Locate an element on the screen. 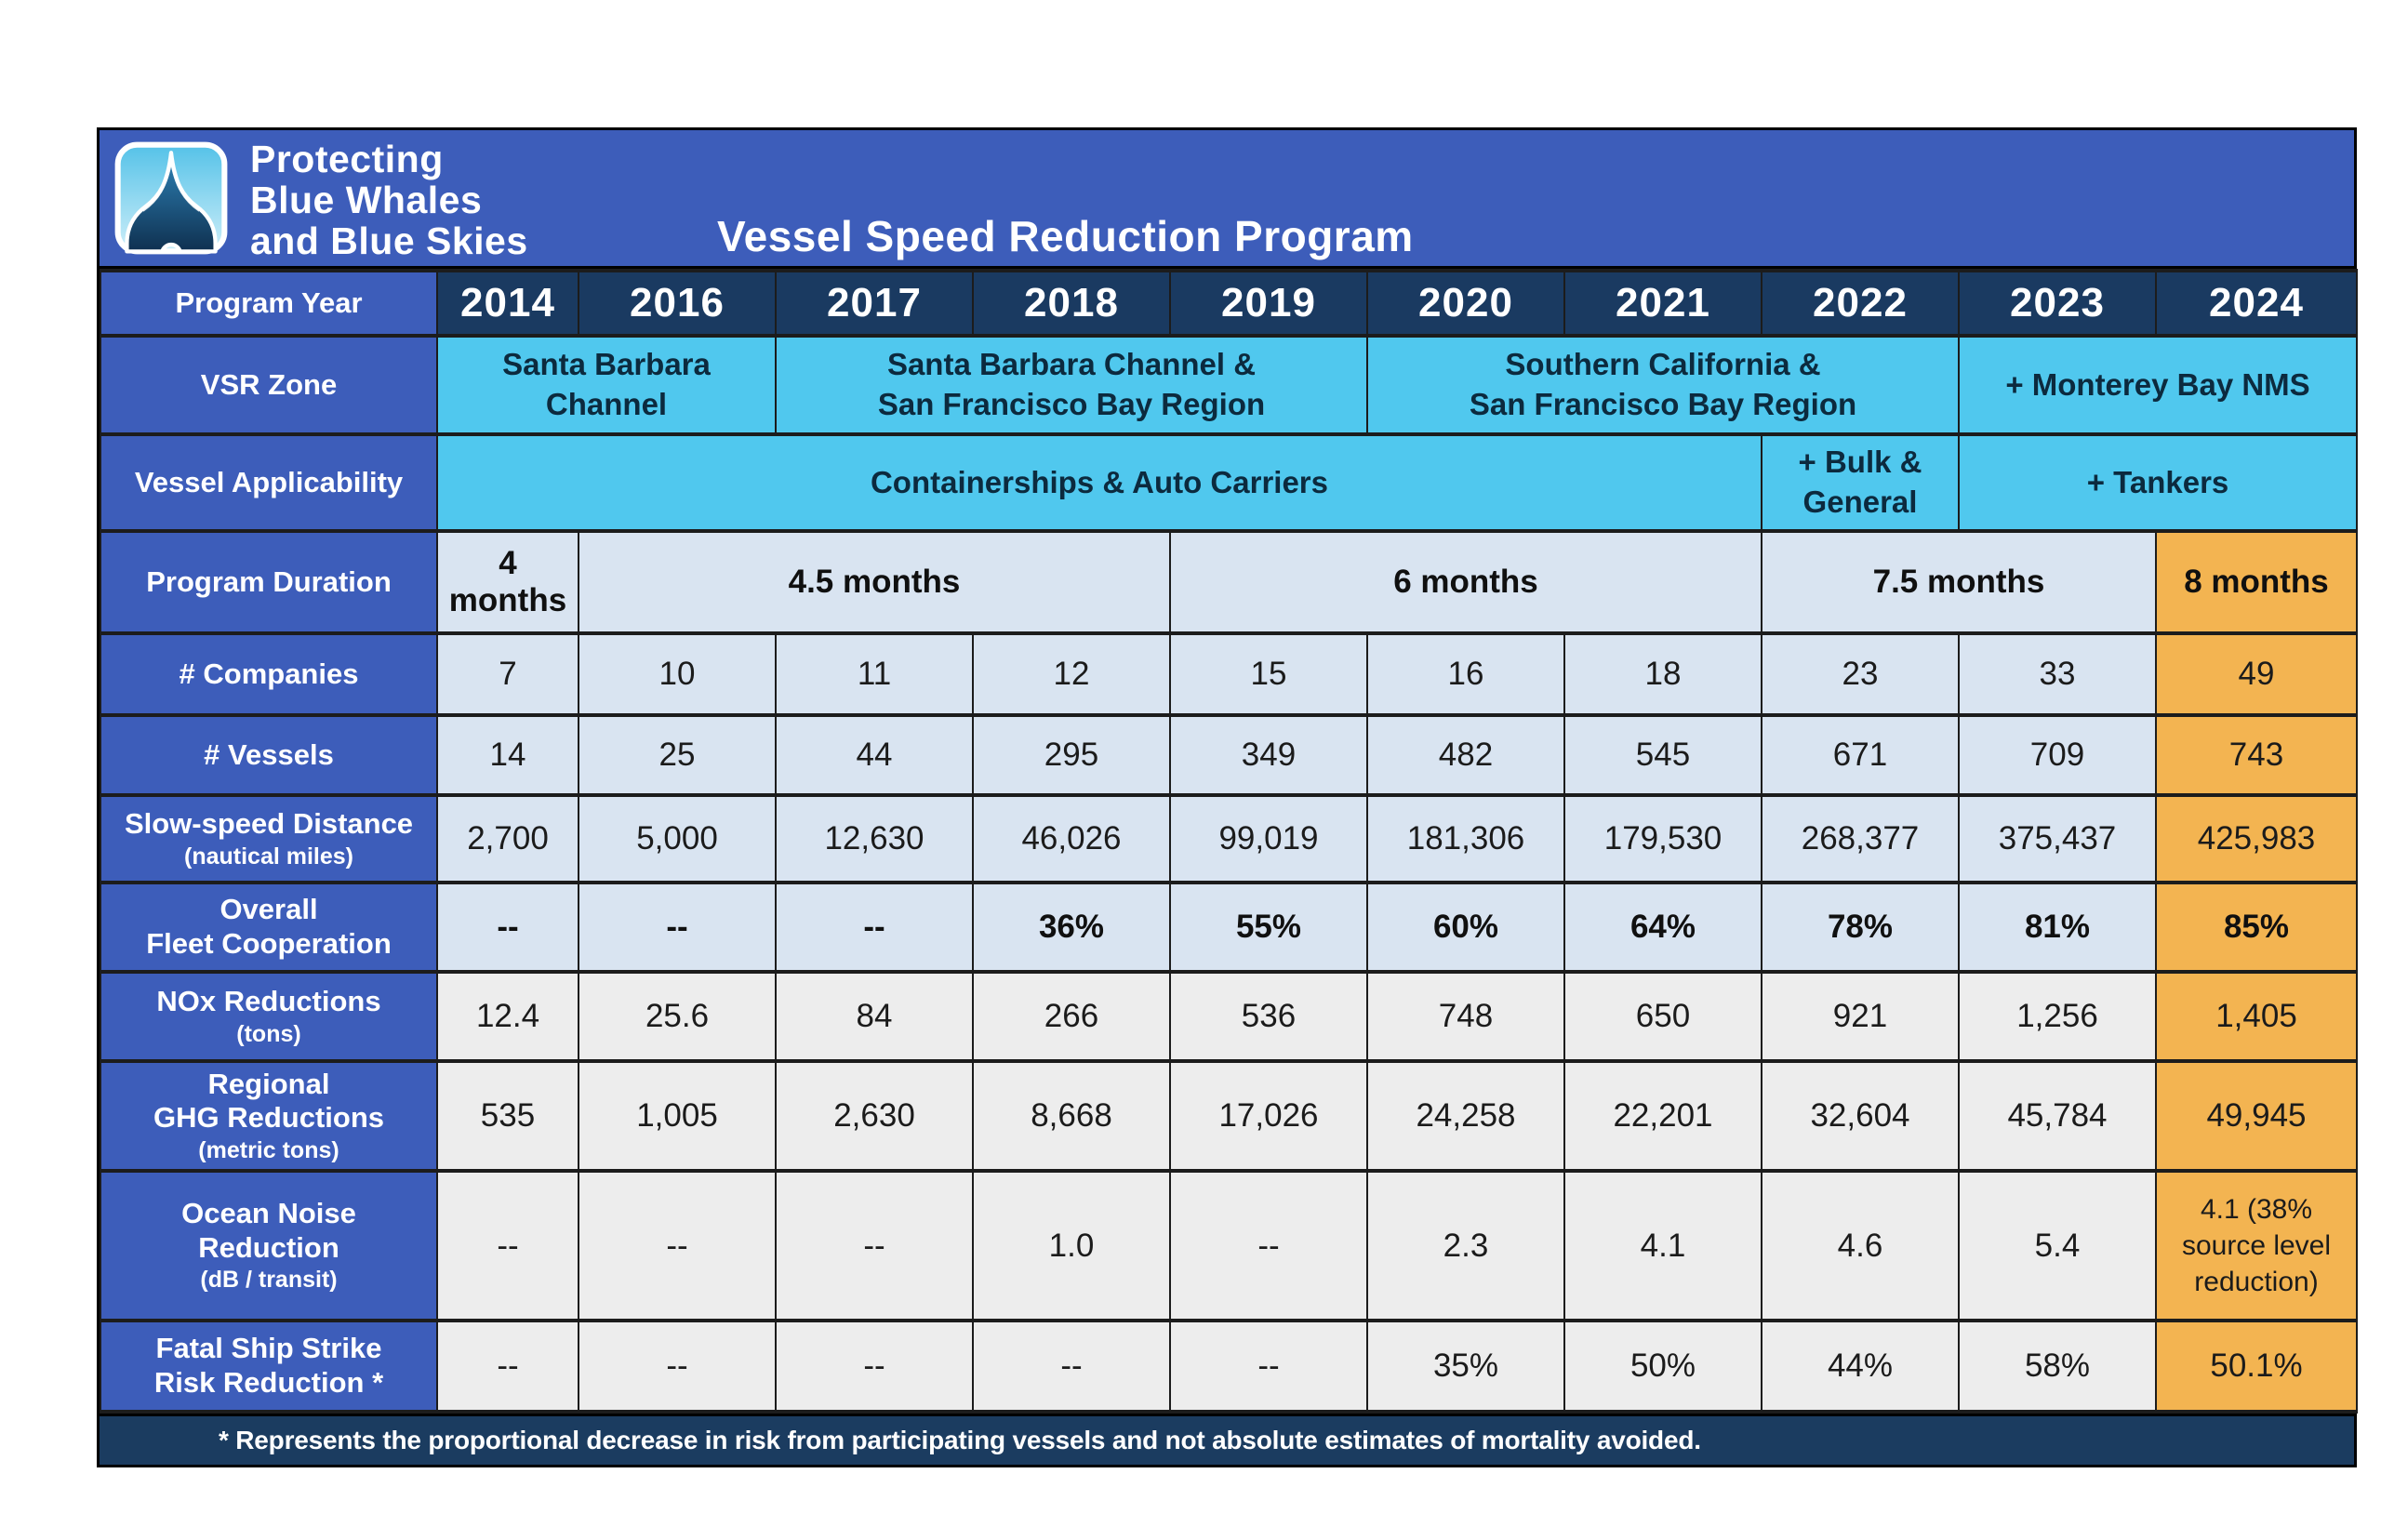 The height and width of the screenshot is (1540, 2381). row-label-vsr-zone: VSR Zone is located at coordinates (269, 385).